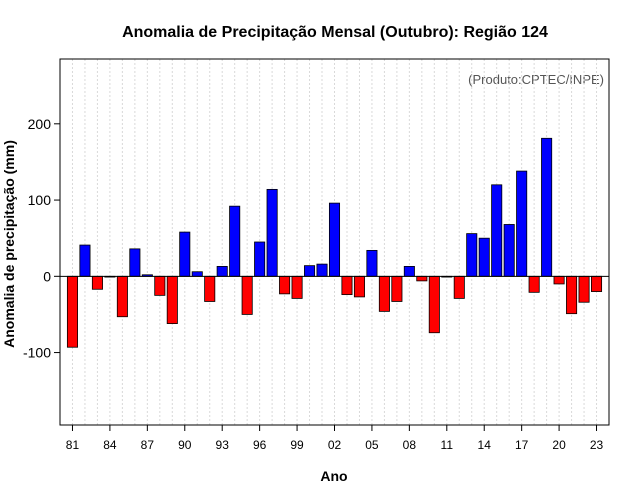 The image size is (640, 500). What do you see at coordinates (37, 353) in the screenshot?
I see `y-tick-label: -100` at bounding box center [37, 353].